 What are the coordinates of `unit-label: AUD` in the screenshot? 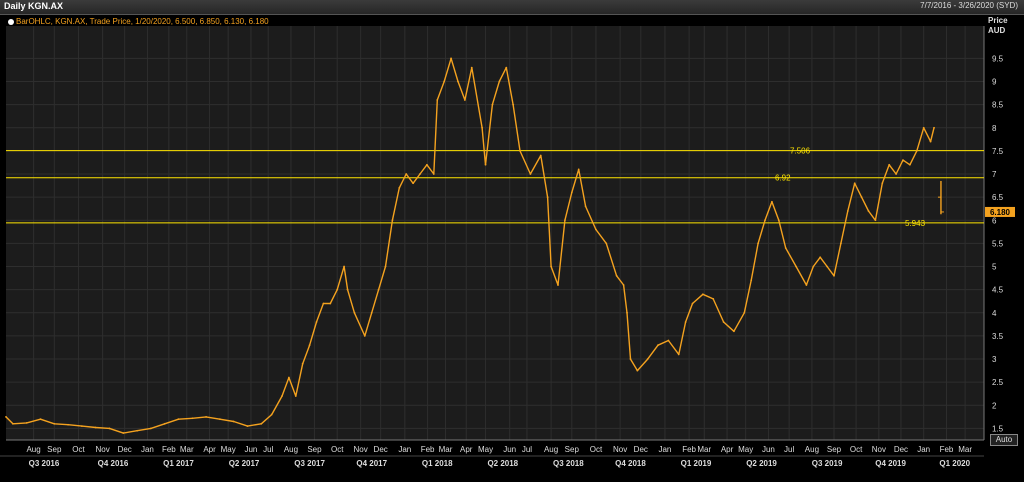 It's located at (997, 30).